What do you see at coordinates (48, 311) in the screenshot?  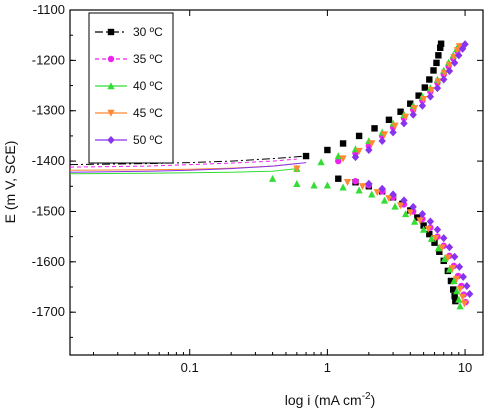 I see `y-tick-label: -1700` at bounding box center [48, 311].